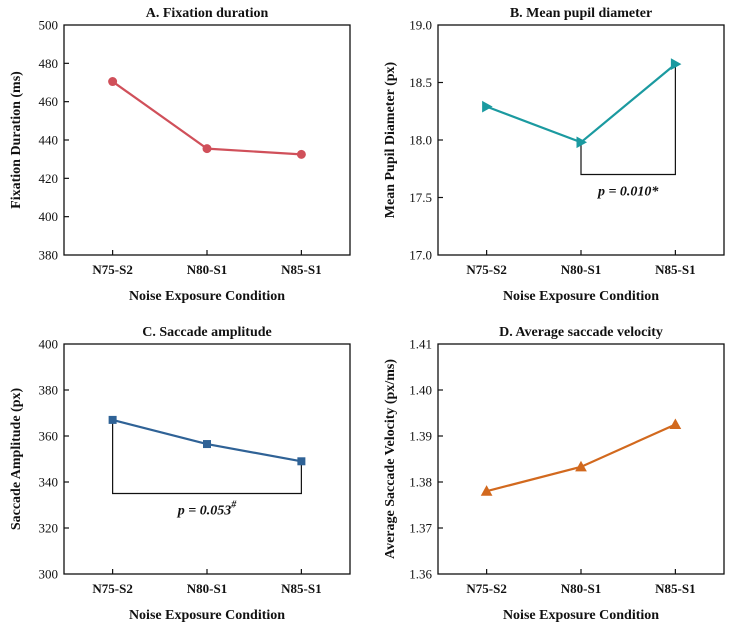 This screenshot has height=628, width=736. Describe the element at coordinates (49, 528) in the screenshot. I see `y-tick-label: 320` at that location.